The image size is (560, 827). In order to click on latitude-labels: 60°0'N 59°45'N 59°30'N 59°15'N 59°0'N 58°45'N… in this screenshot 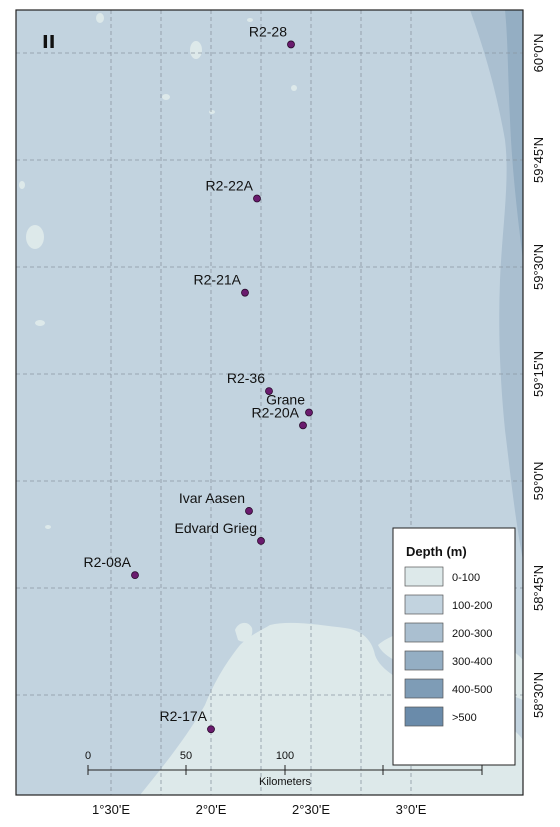, I will do `click(538, 376)`.